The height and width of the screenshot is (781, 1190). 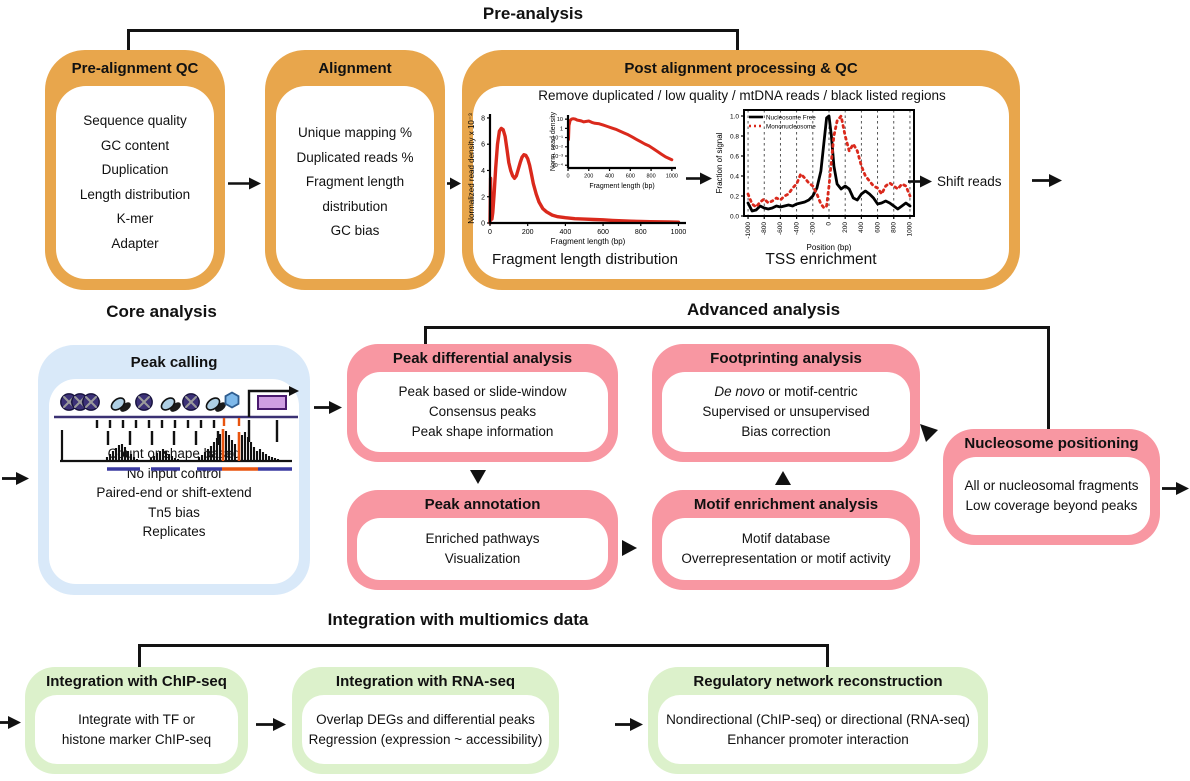 I want to click on list-item: Overlap DEGs and differential peaks, so click(x=425, y=719).